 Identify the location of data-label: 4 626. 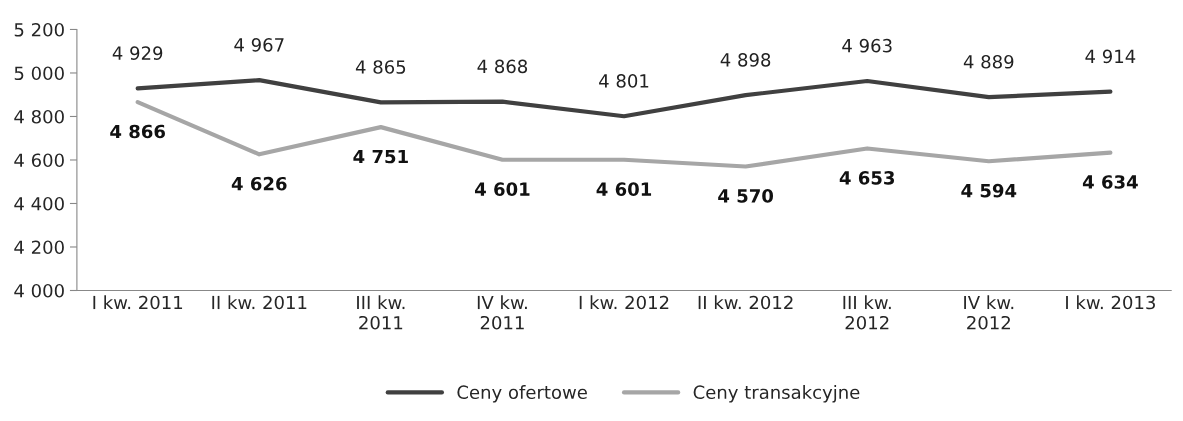
(259, 183).